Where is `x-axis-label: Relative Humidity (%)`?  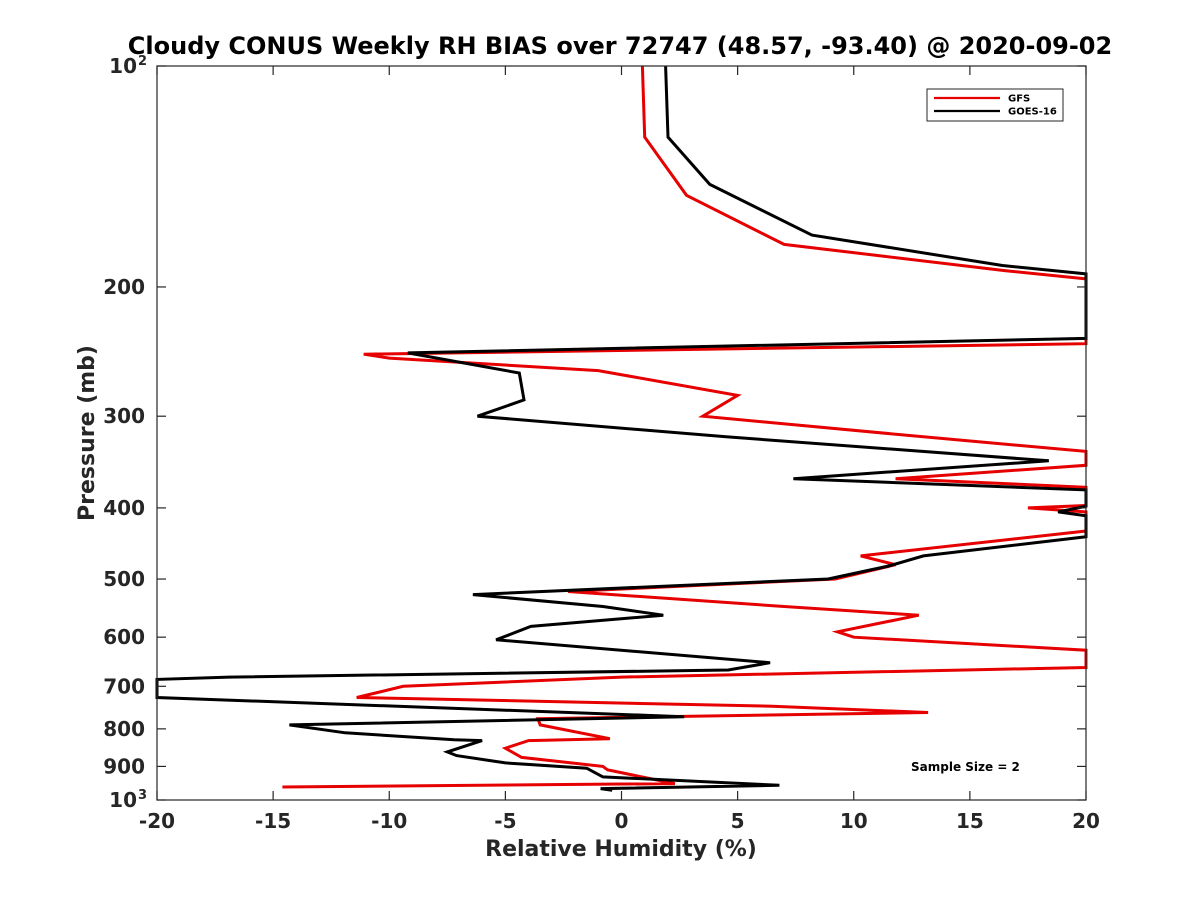 x-axis-label: Relative Humidity (%) is located at coordinates (621, 849).